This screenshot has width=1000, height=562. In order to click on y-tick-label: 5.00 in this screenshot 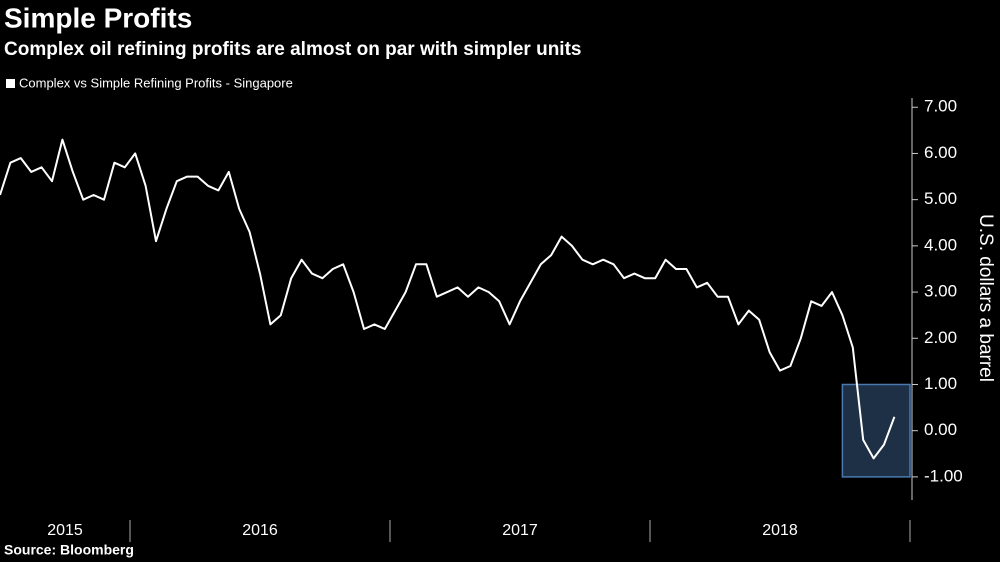, I will do `click(940, 198)`.